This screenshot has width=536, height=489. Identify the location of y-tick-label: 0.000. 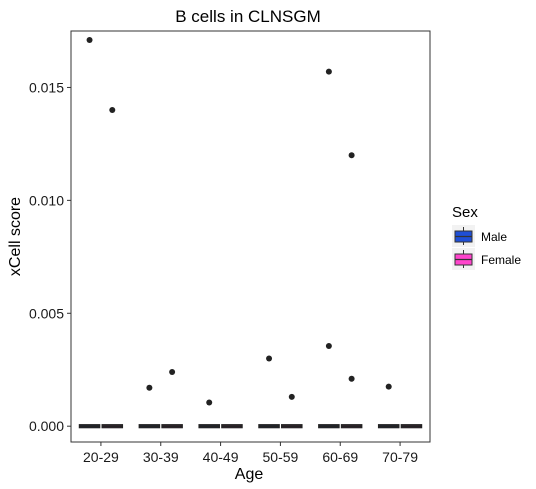
(46, 426).